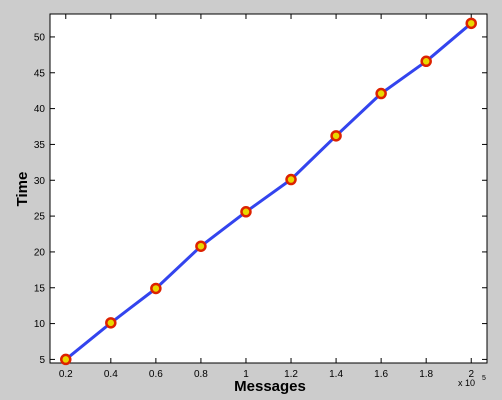  I want to click on x-tick-label: 0.8, so click(201, 374).